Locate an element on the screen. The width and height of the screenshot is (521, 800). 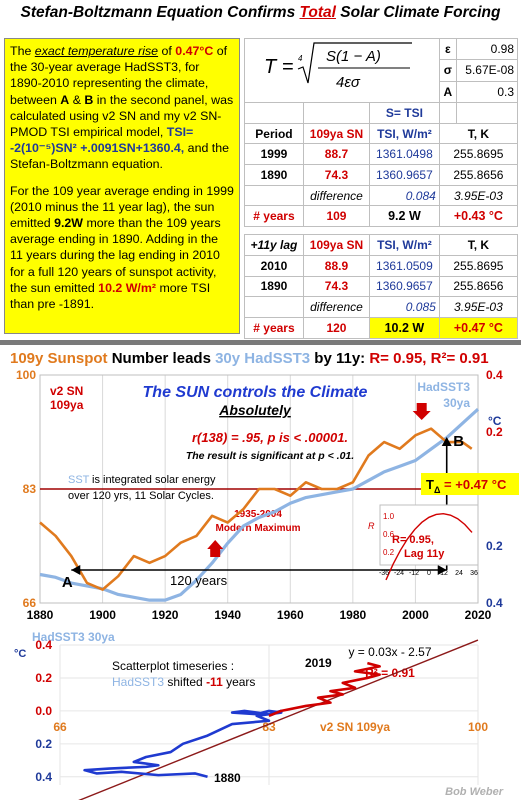
chart1-x-tick: 1920 is located at coordinates (165, 615).